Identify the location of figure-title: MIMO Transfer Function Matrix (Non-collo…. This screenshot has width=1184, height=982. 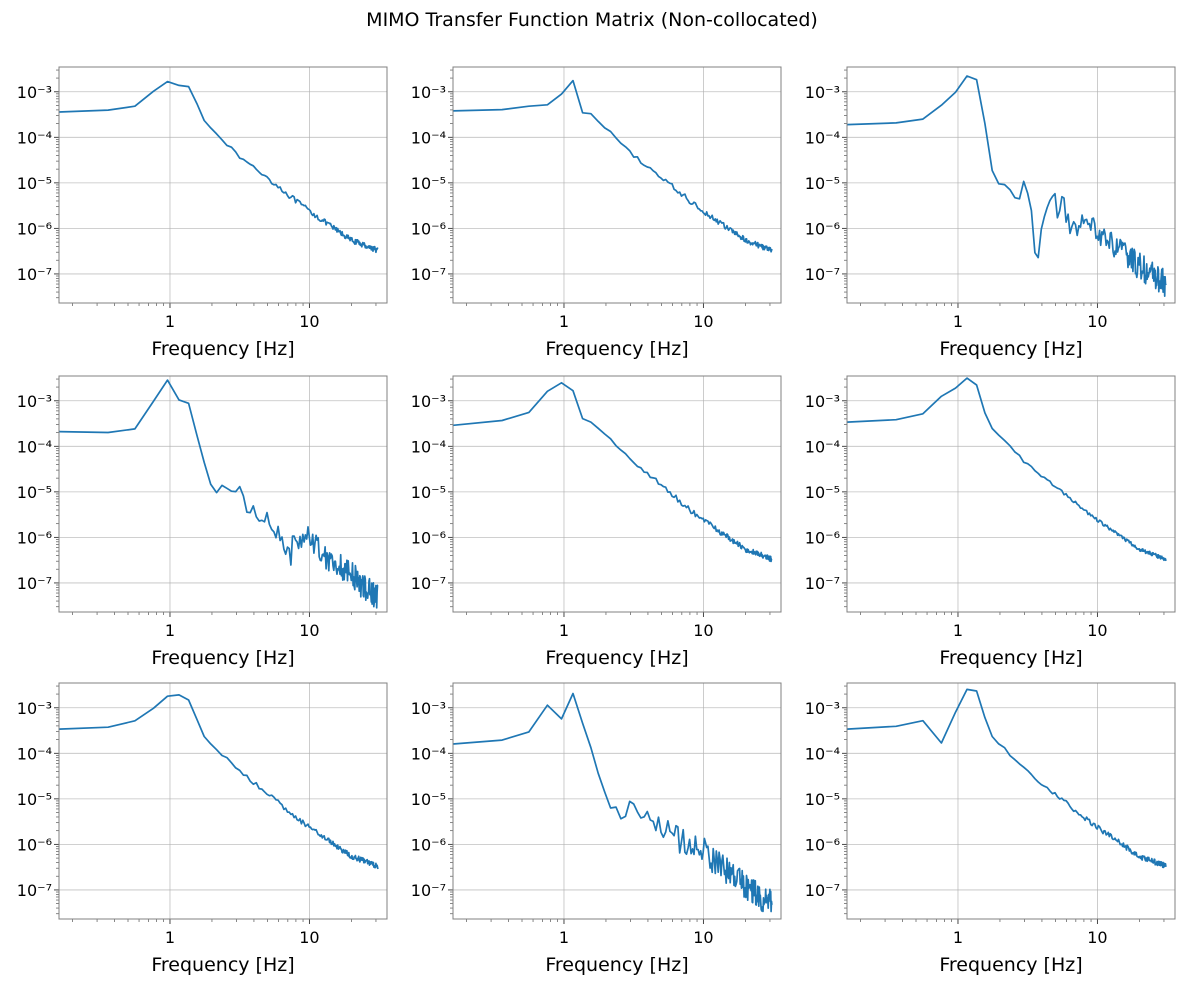
(592, 20).